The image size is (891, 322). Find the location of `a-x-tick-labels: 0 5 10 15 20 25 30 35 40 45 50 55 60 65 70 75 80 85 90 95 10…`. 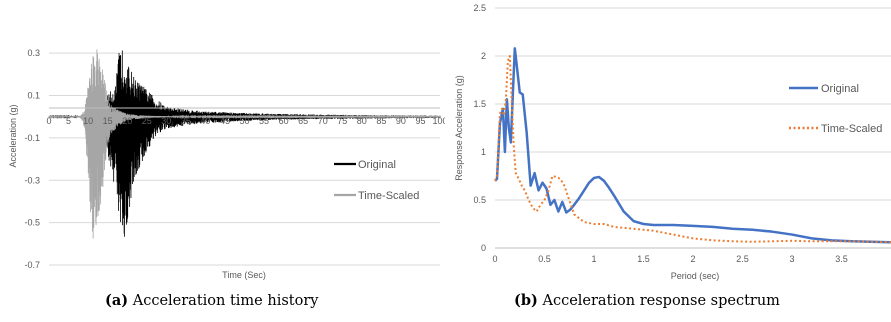

a-x-tick-labels: 0 5 10 15 20 25 30 35 40 45 50 55 60 65 70 75 80 85 90 95 10… is located at coordinates (245, 121).